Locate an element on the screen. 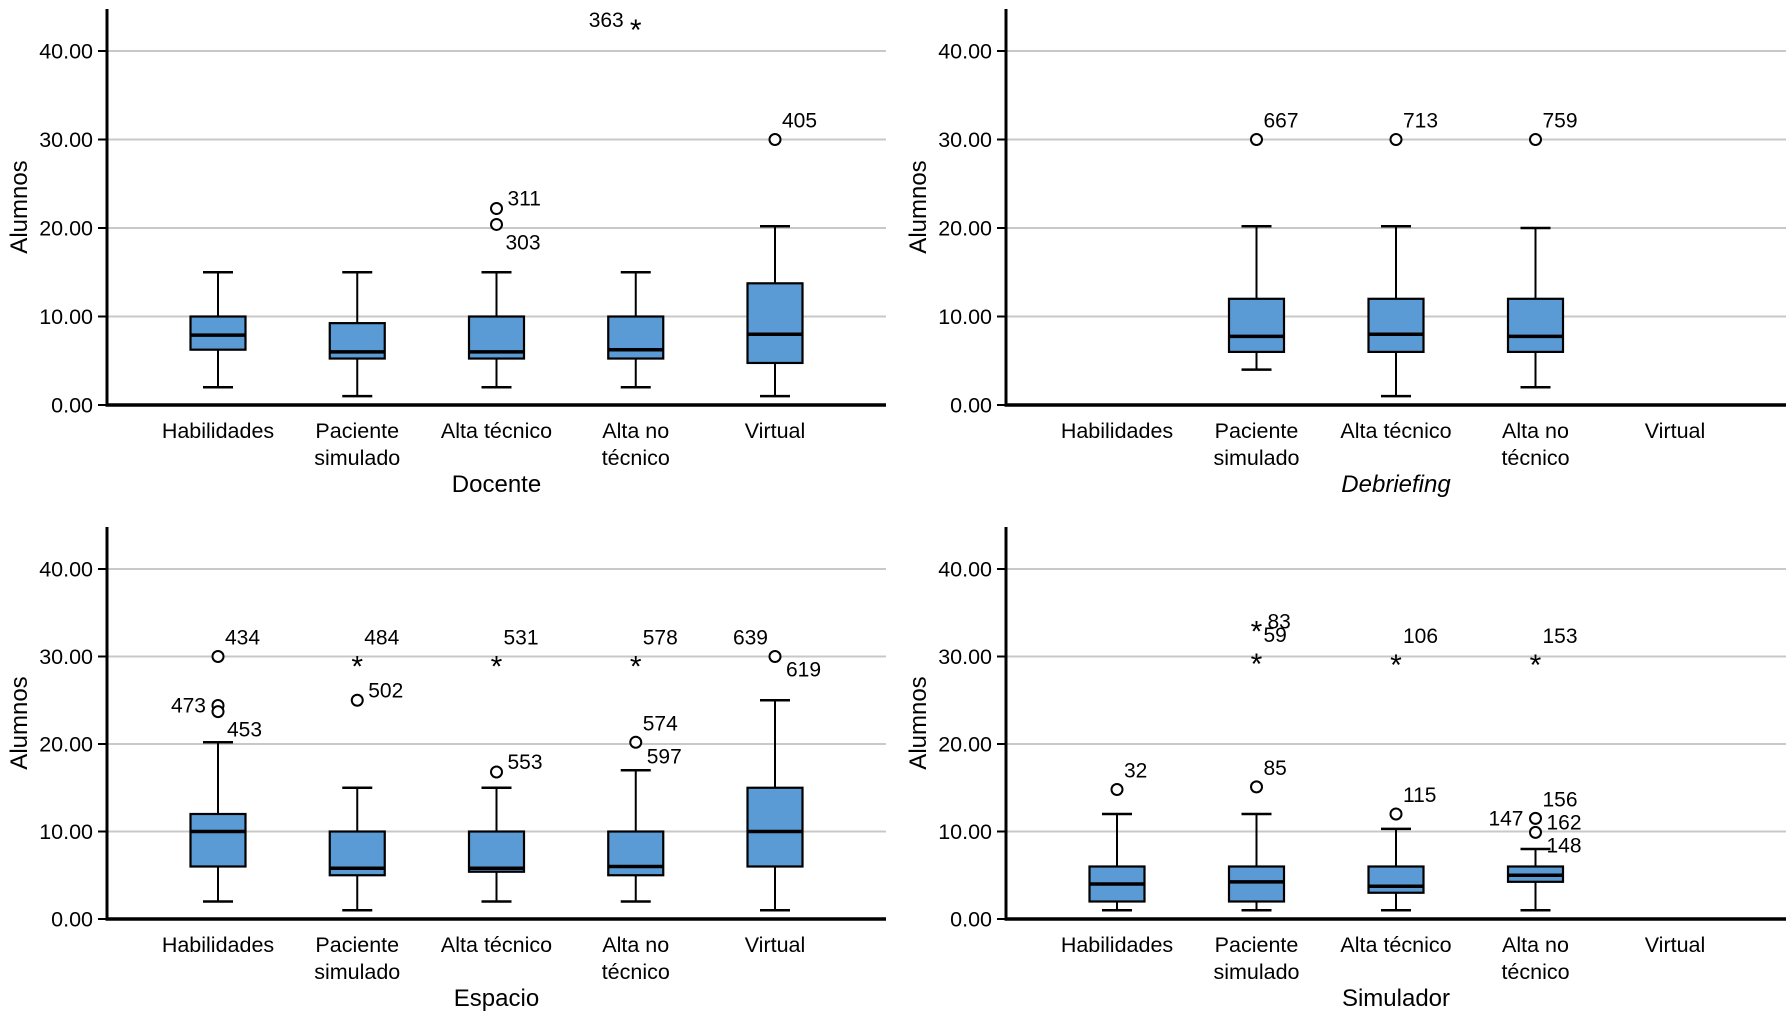 The height and width of the screenshot is (1029, 1787). outlier-case-label: 156 is located at coordinates (1560, 799).